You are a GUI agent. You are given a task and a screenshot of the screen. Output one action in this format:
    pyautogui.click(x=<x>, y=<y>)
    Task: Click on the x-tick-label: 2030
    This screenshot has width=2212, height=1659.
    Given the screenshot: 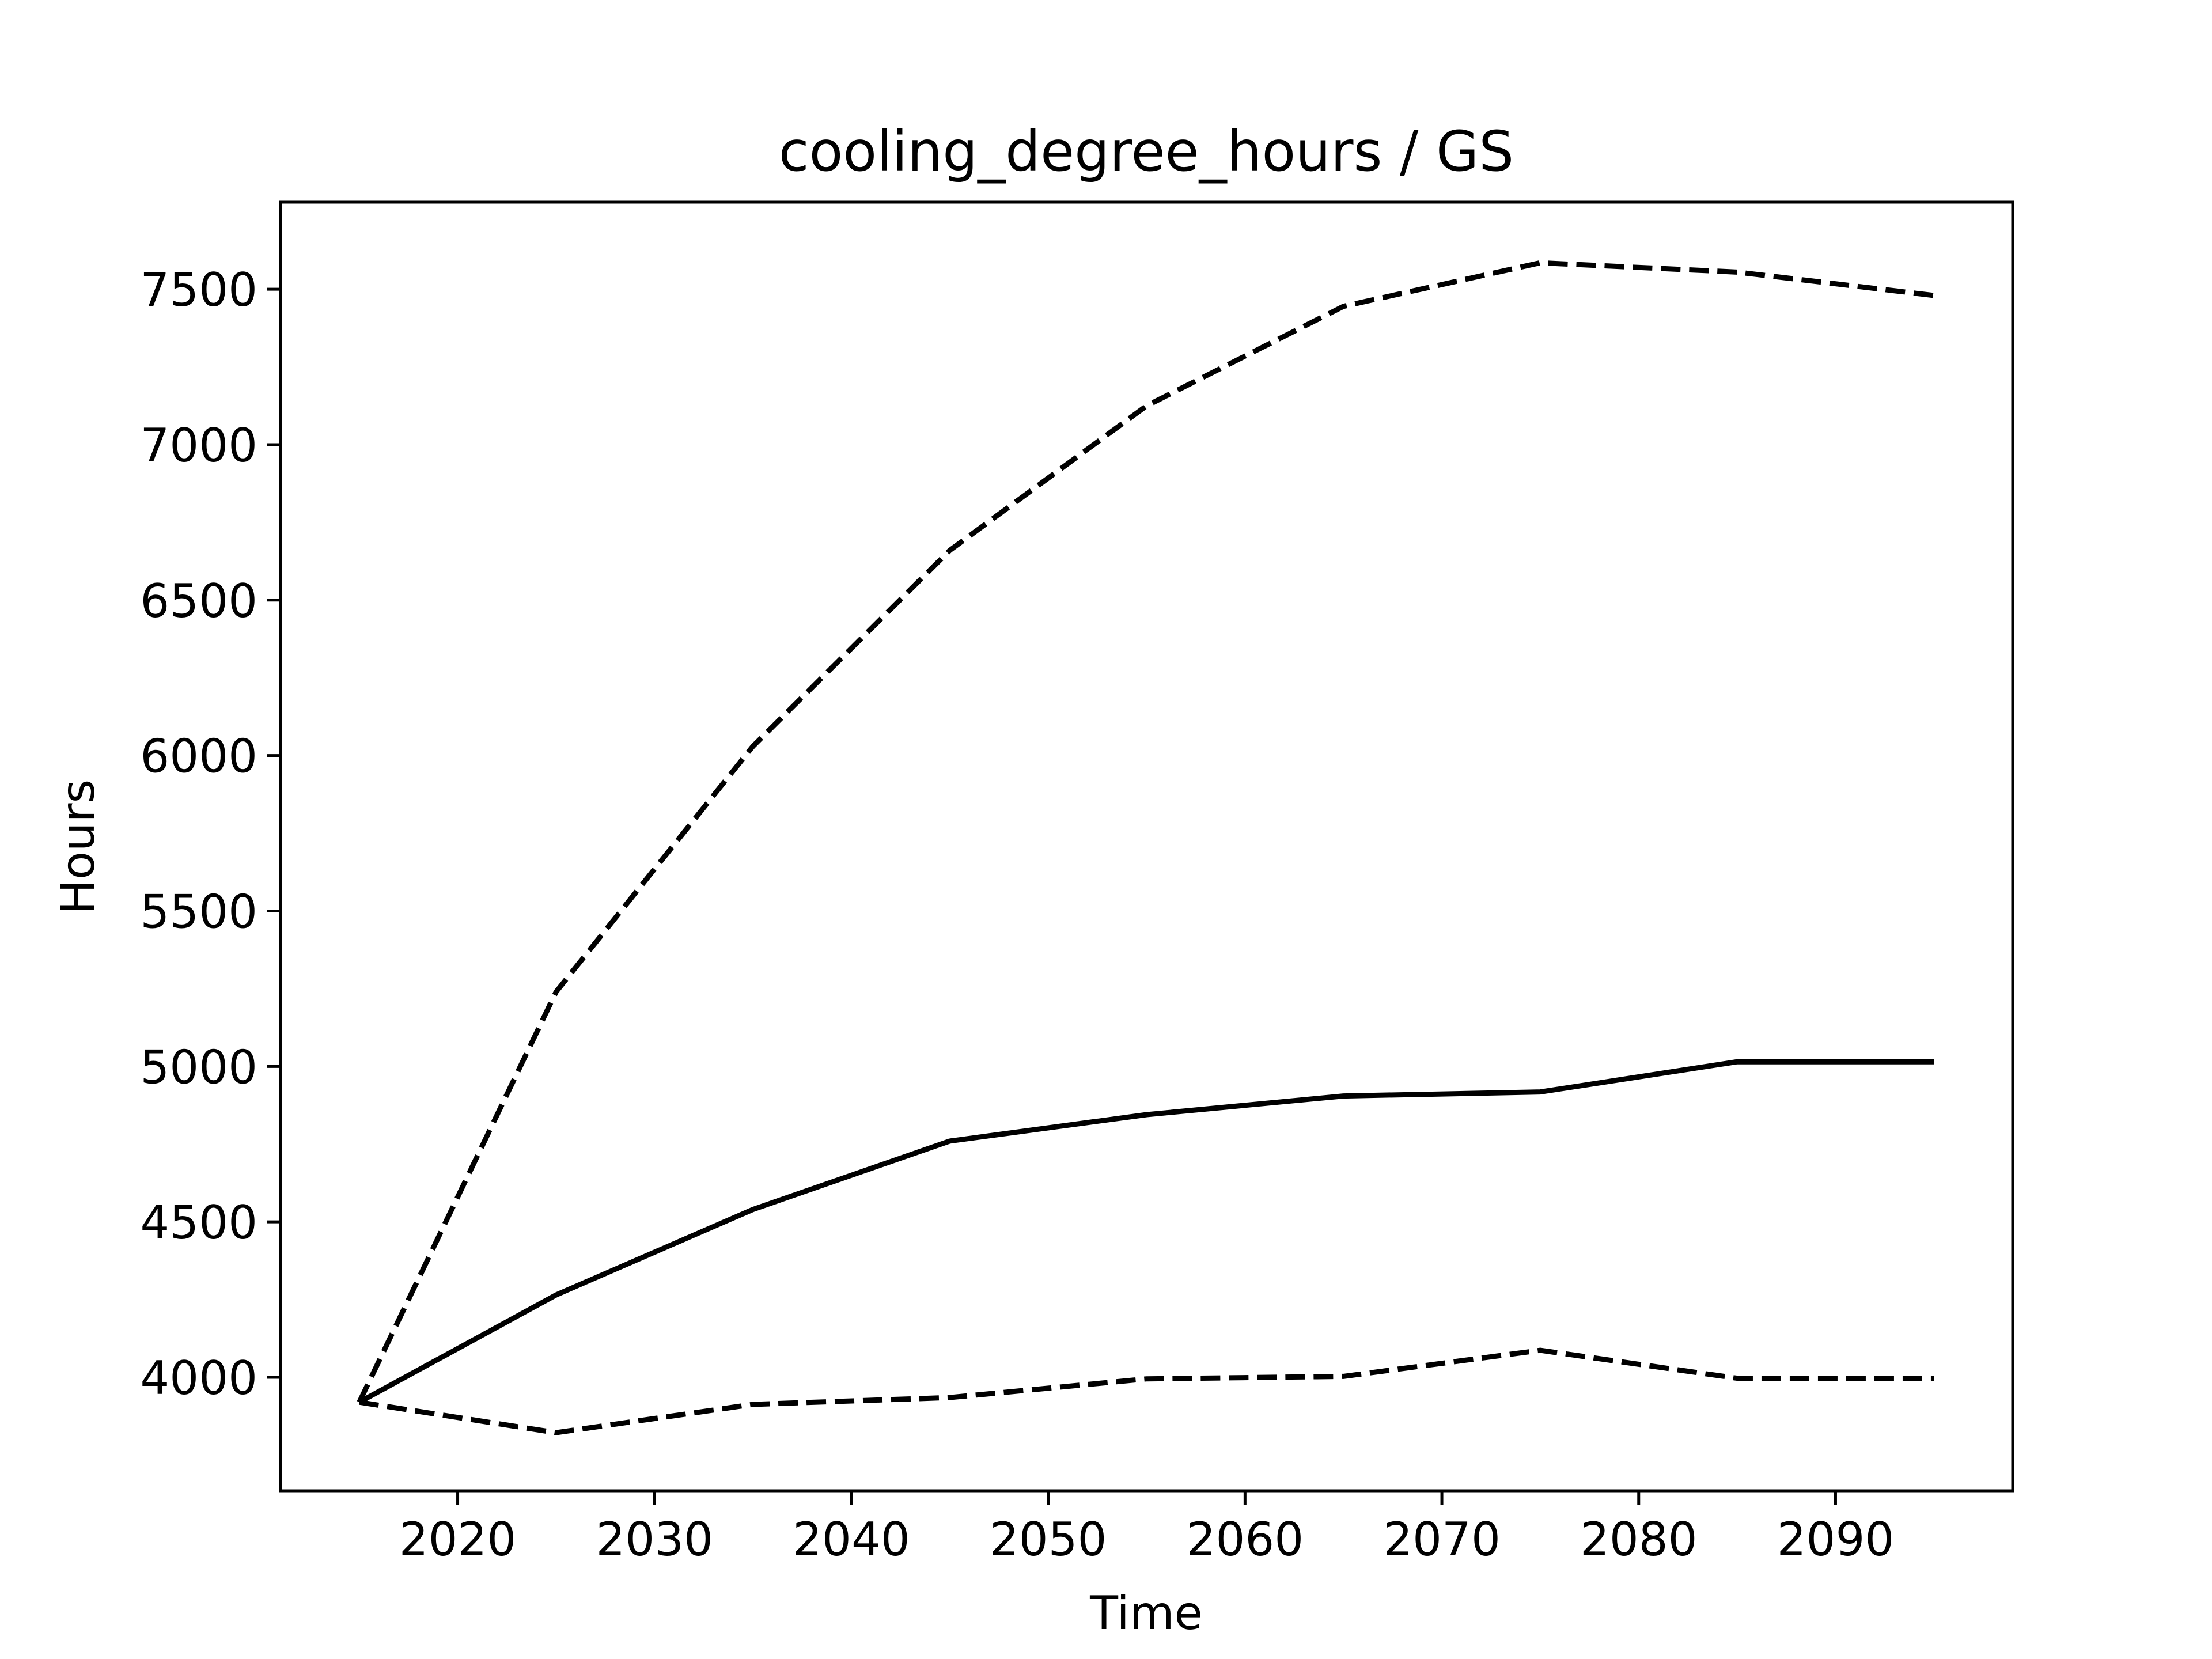 What is the action you would take?
    pyautogui.click(x=654, y=1539)
    